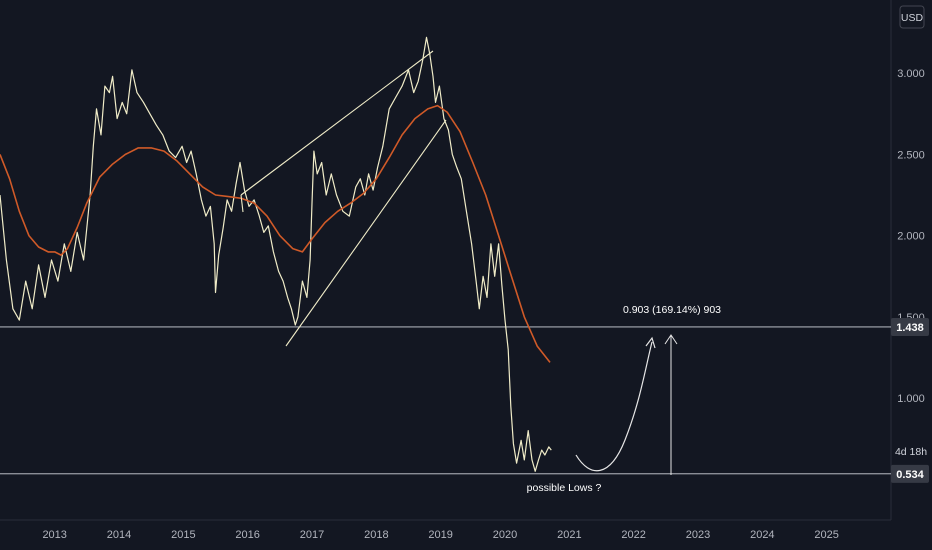  Describe the element at coordinates (911, 155) in the screenshot. I see `price-tick-label: 2.500` at that location.